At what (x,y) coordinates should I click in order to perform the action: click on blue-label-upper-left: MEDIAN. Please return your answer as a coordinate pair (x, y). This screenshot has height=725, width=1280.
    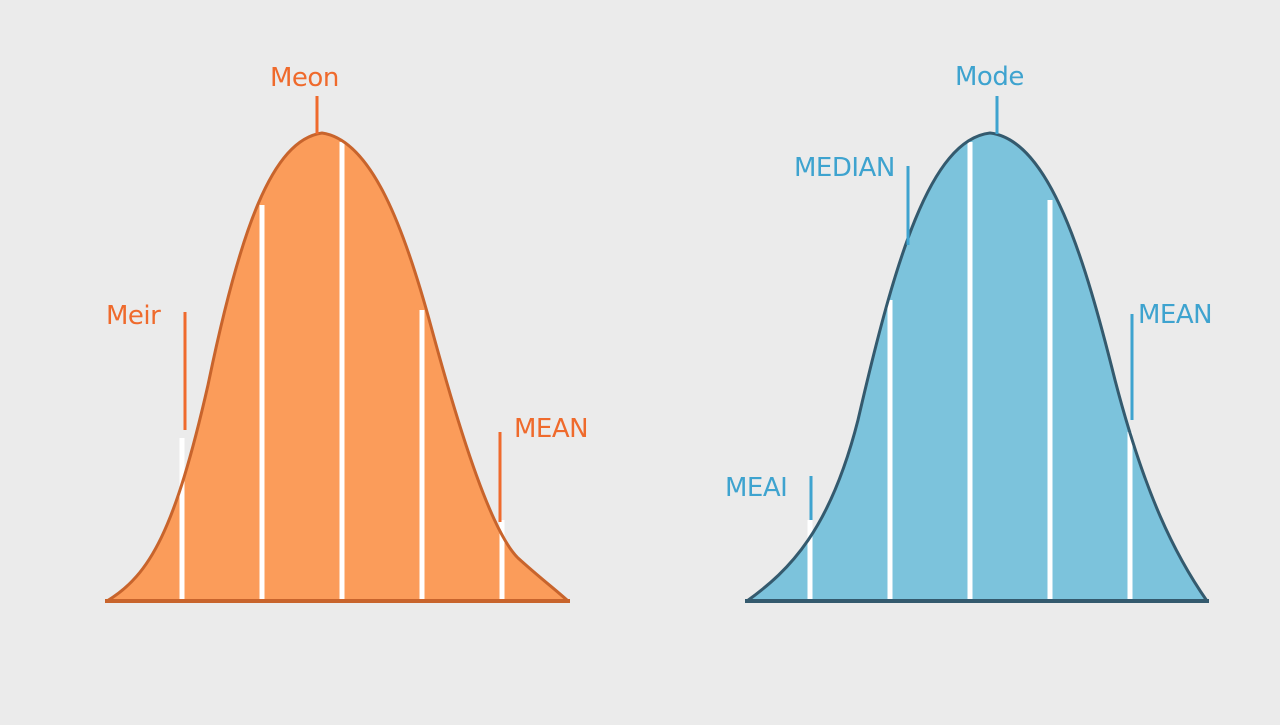
    Looking at the image, I should click on (844, 168).